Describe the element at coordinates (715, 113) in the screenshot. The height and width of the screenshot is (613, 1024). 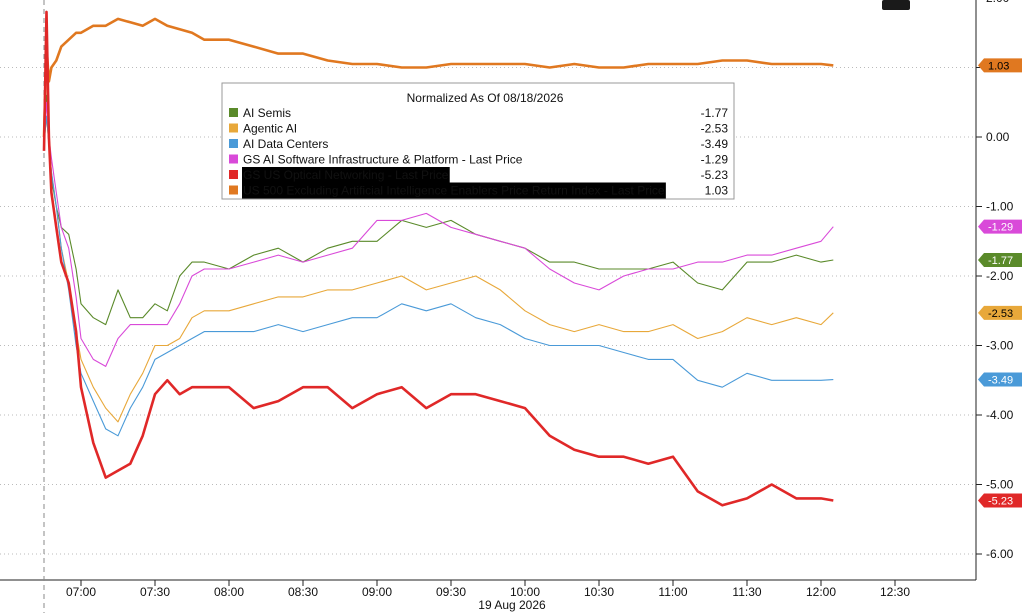
I see `legend-value: -1.77` at that location.